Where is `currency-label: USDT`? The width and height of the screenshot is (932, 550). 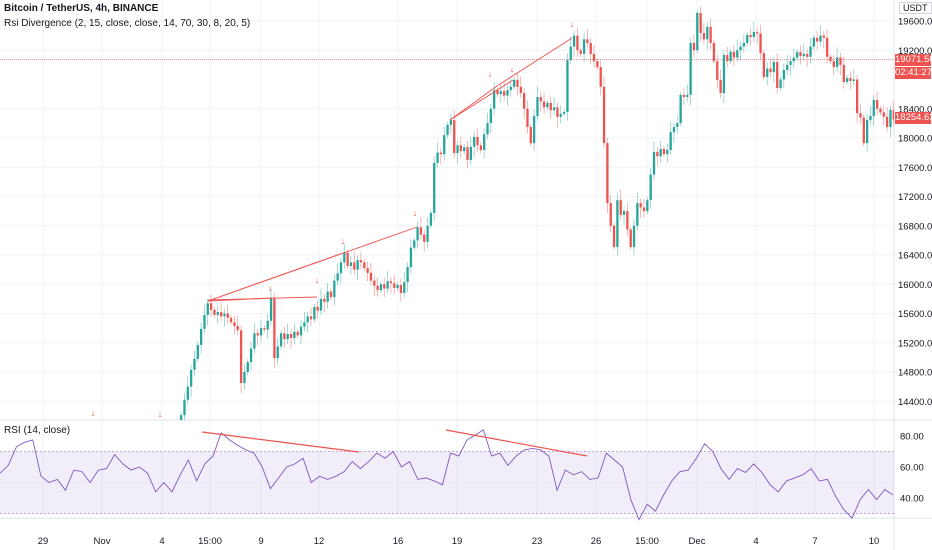 currency-label: USDT is located at coordinates (915, 8).